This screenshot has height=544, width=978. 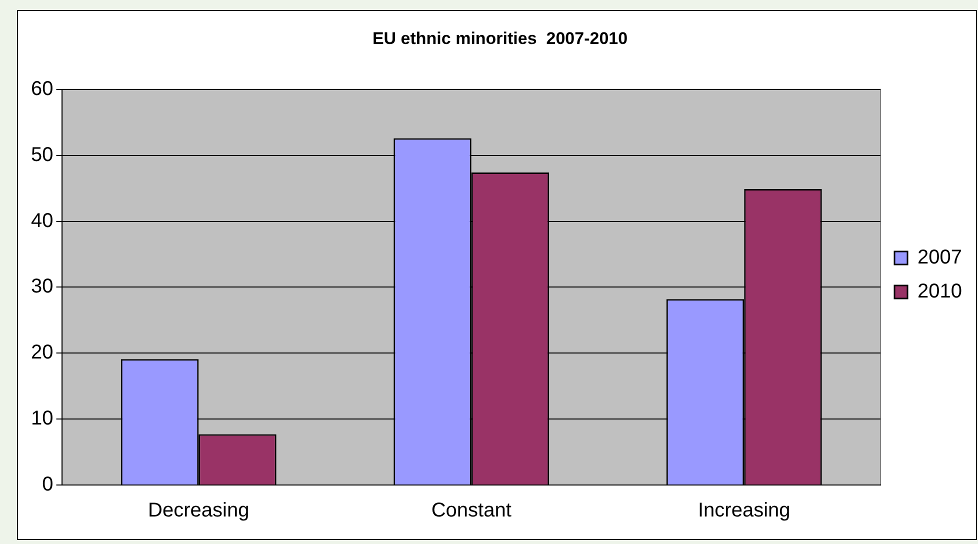 I want to click on x-tick-label: Decreasing, so click(x=199, y=511).